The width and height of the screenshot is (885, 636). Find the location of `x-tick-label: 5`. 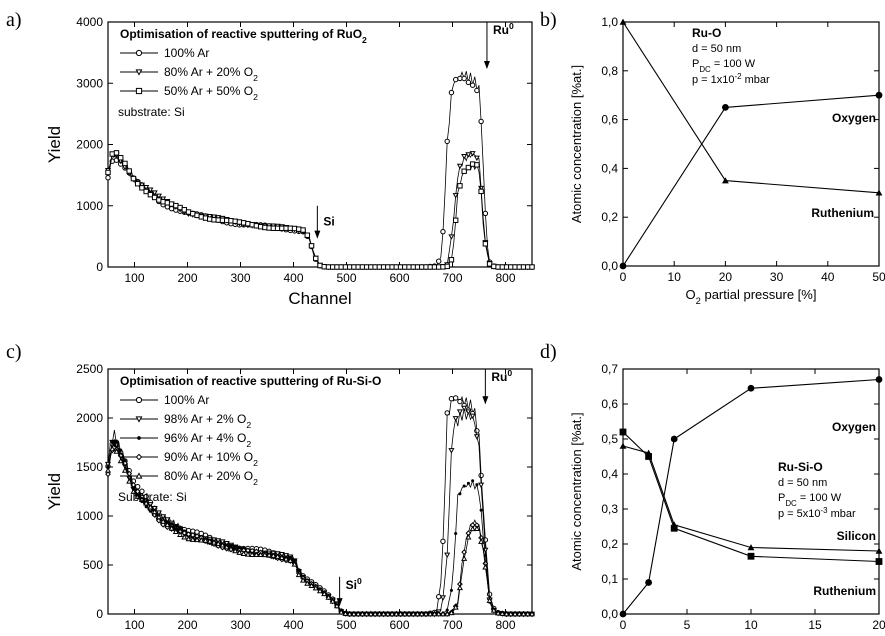

x-tick-label: 5 is located at coordinates (687, 625).